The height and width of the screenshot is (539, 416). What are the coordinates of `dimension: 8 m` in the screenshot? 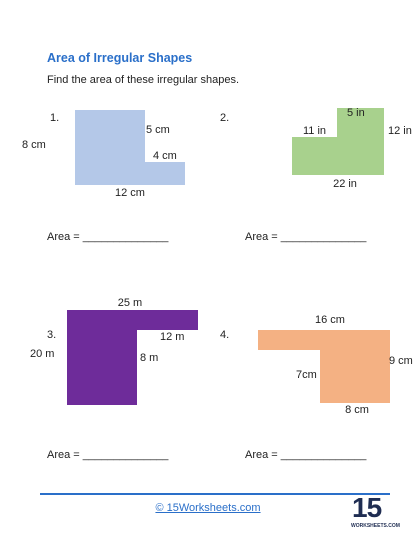 It's located at (149, 358).